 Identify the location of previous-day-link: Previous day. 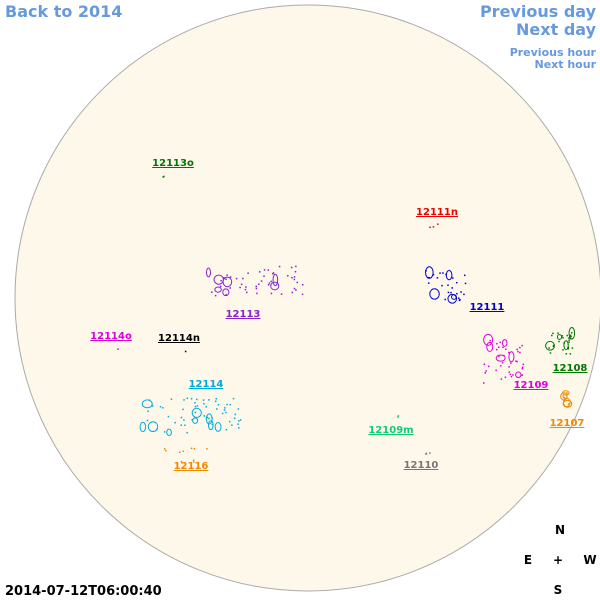
(538, 11).